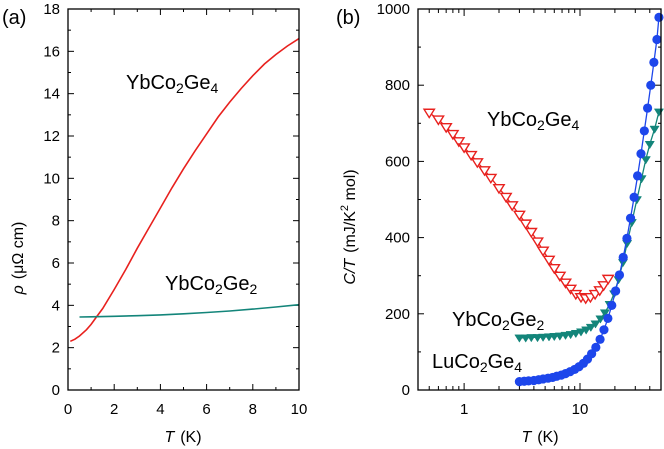 Image resolution: width=664 pixels, height=449 pixels. Describe the element at coordinates (464, 409) in the screenshot. I see `x-tick-label: 1` at that location.